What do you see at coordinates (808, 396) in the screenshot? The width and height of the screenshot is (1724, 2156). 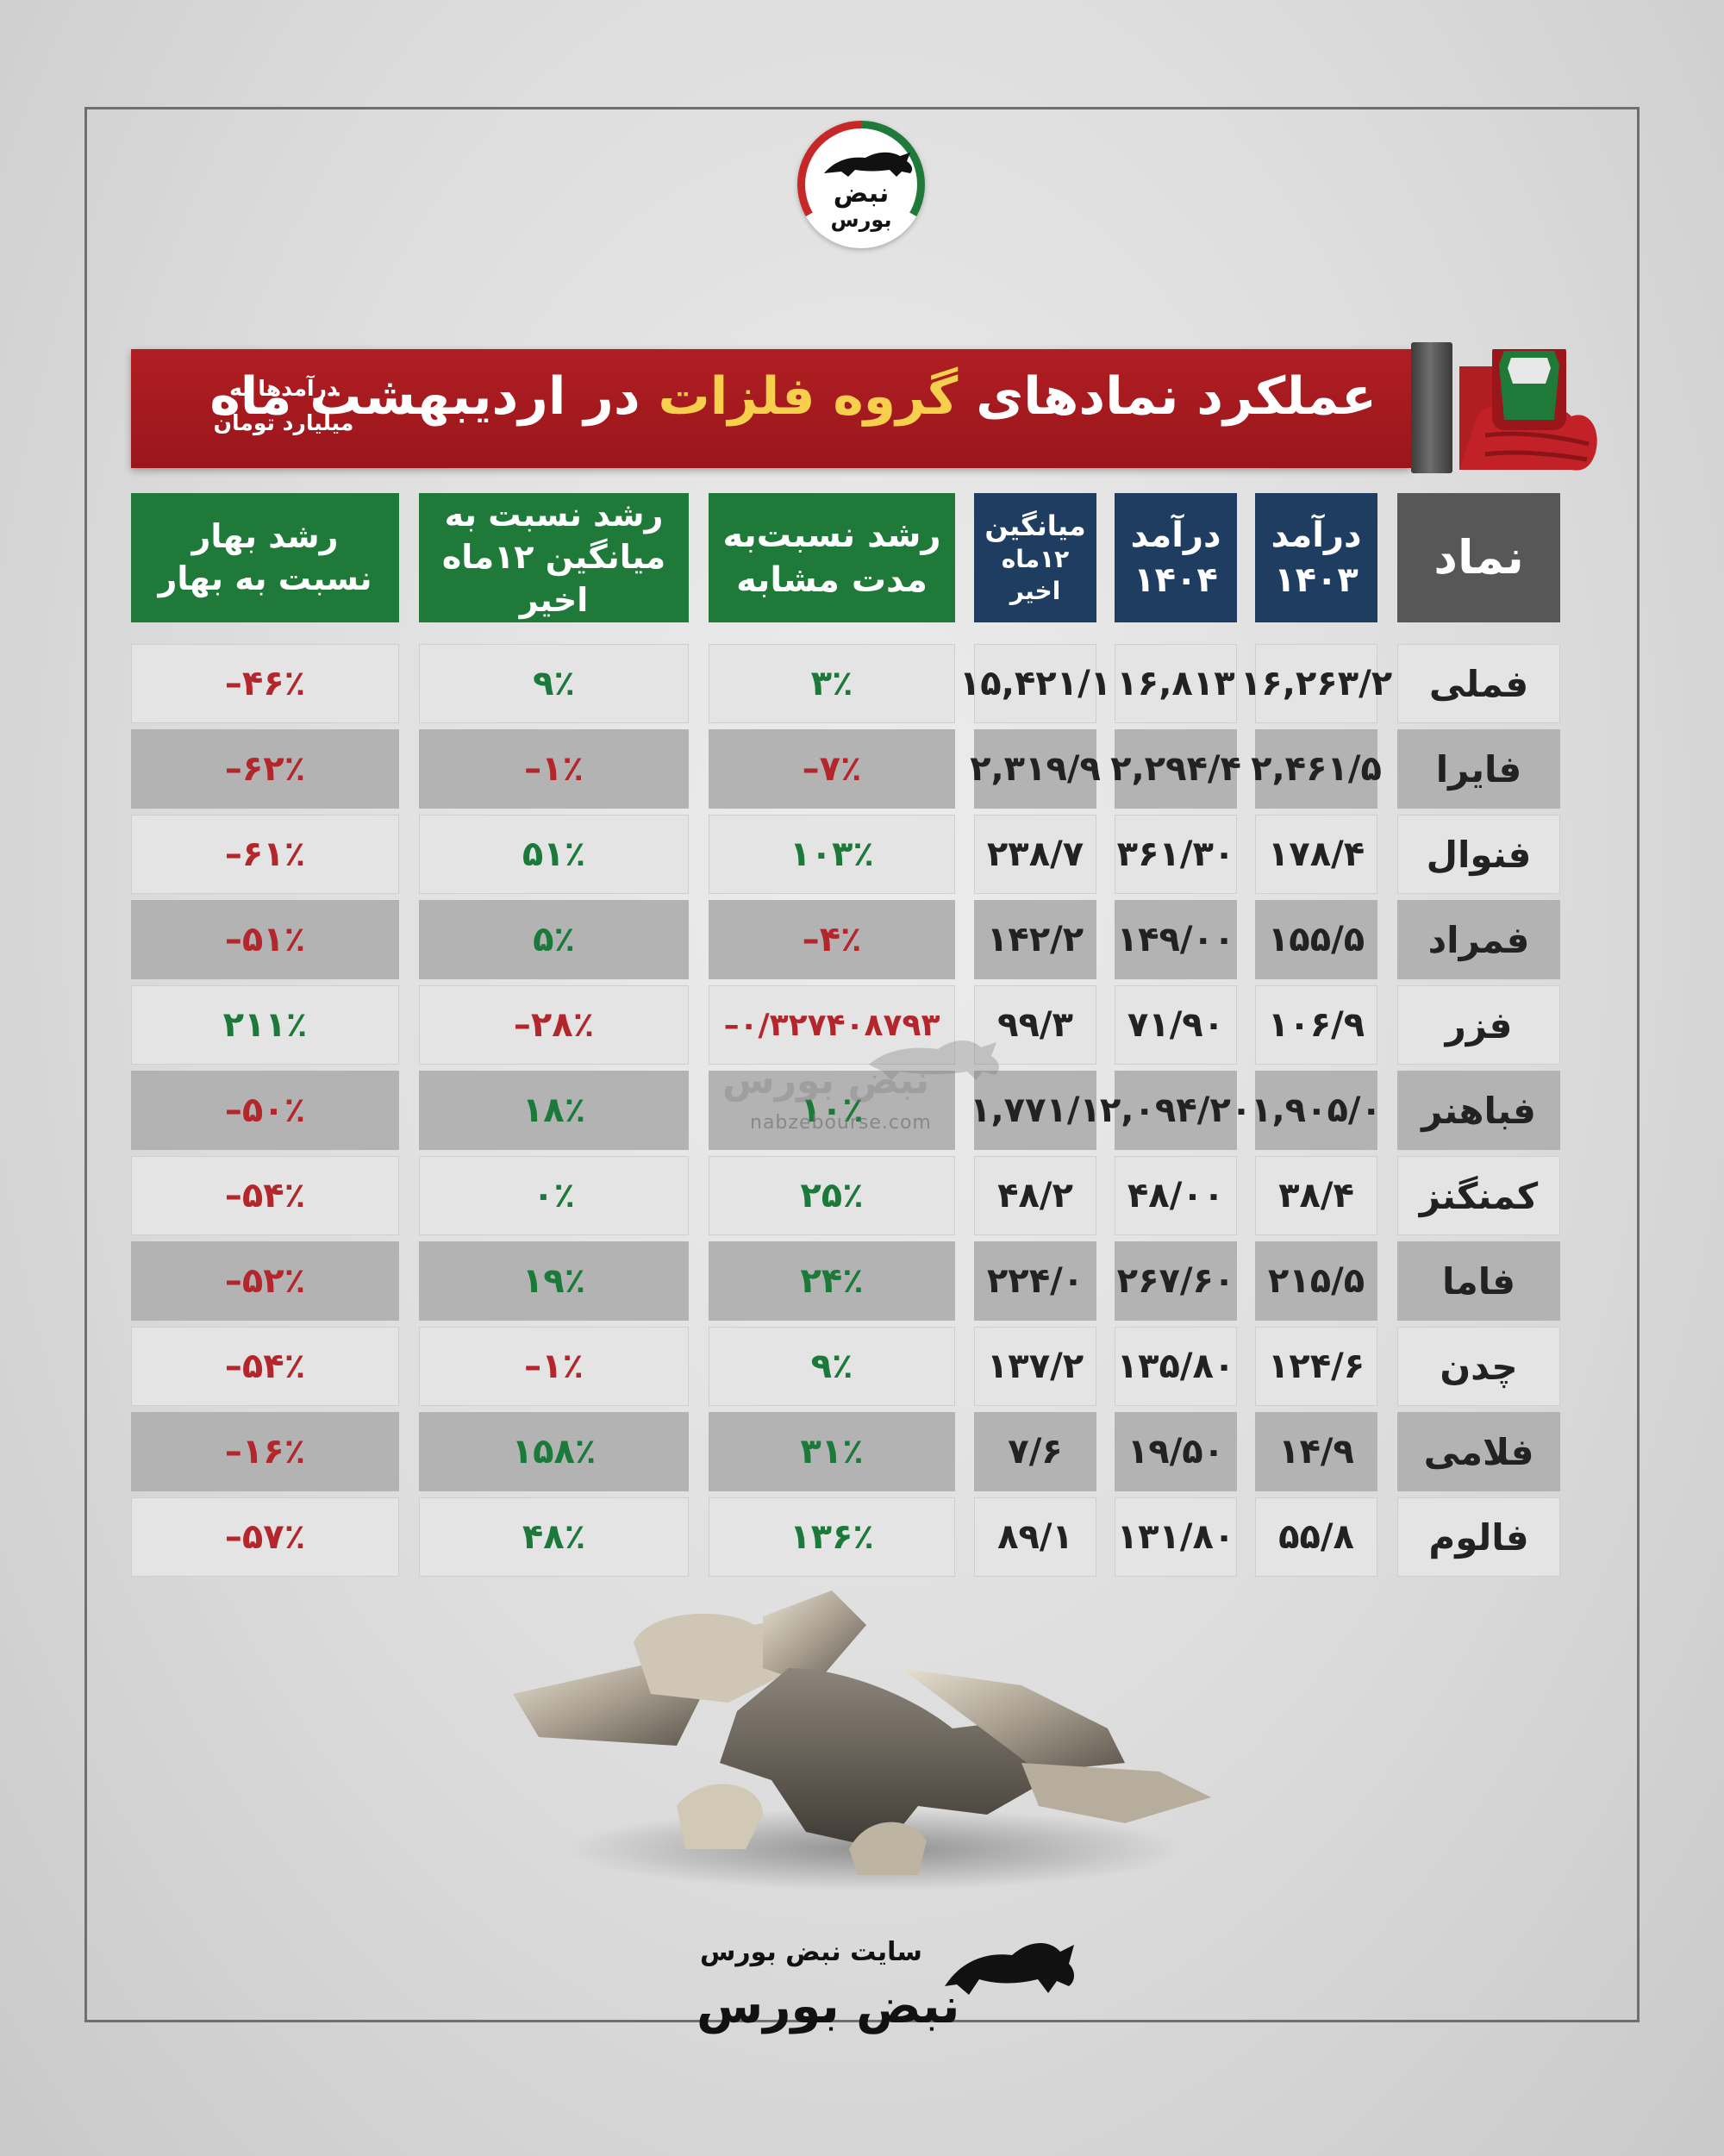 I see `title-highlight: گروه فلزات` at bounding box center [808, 396].